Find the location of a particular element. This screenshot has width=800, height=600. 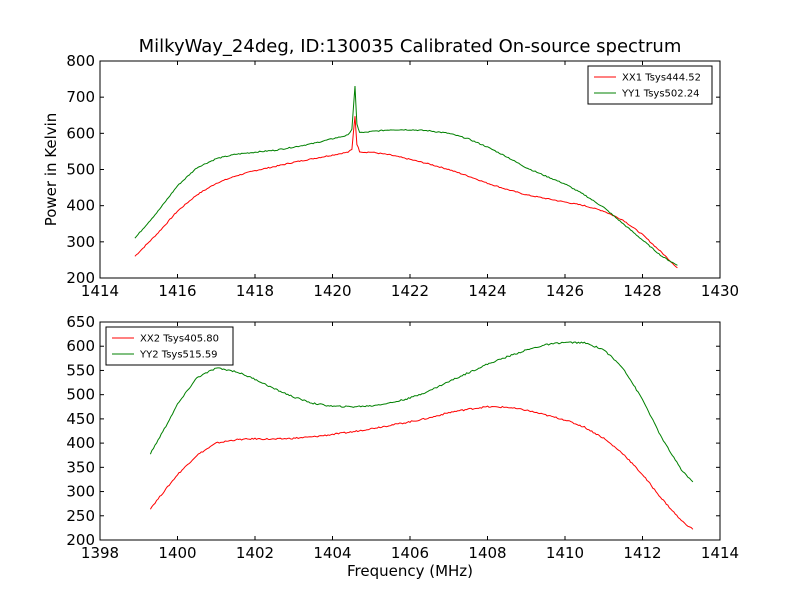

x-tick-label: 1404 is located at coordinates (332, 553).